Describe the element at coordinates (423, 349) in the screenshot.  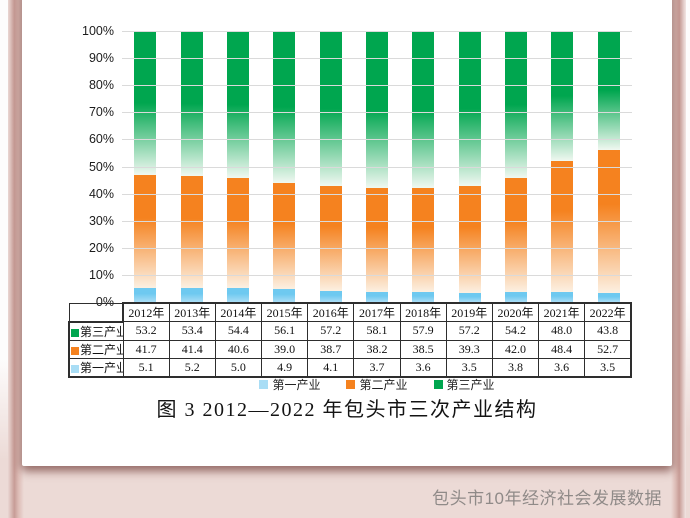
I see `value-cell: 38.5` at that location.